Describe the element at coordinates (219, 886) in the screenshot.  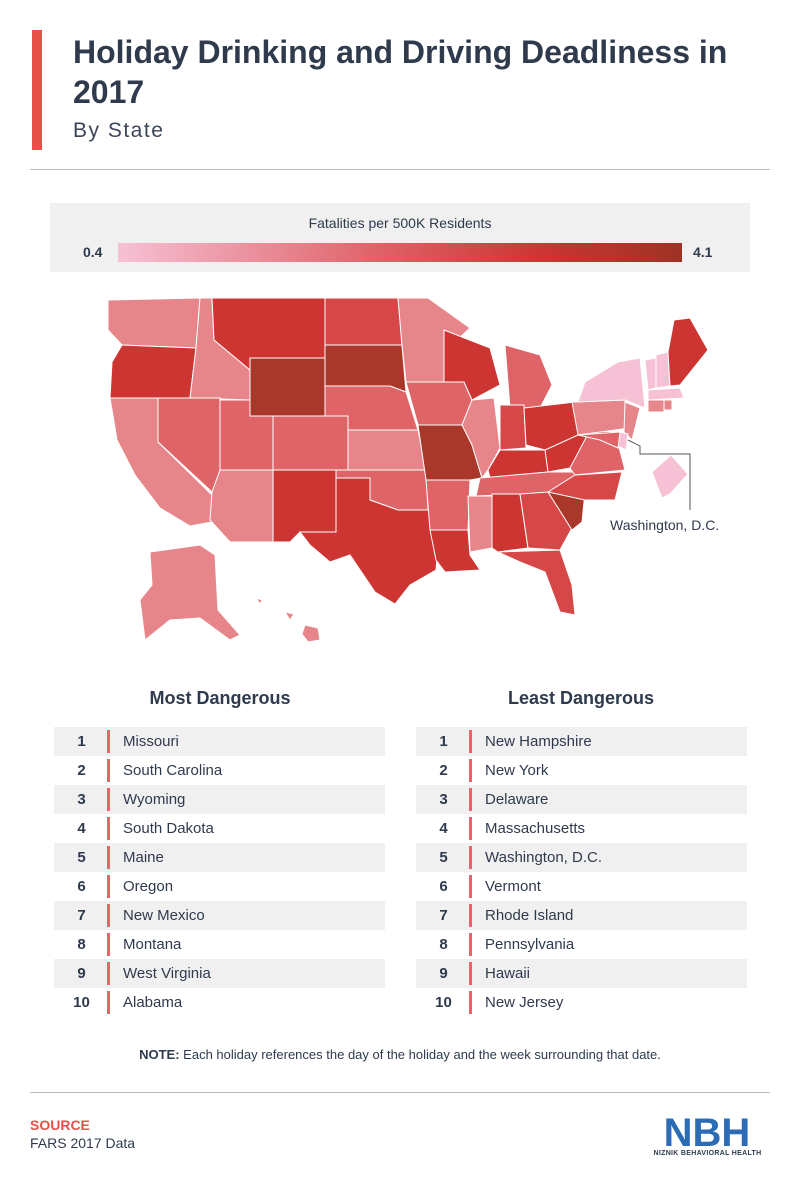
I see `list-item: 6 Oregon` at that location.